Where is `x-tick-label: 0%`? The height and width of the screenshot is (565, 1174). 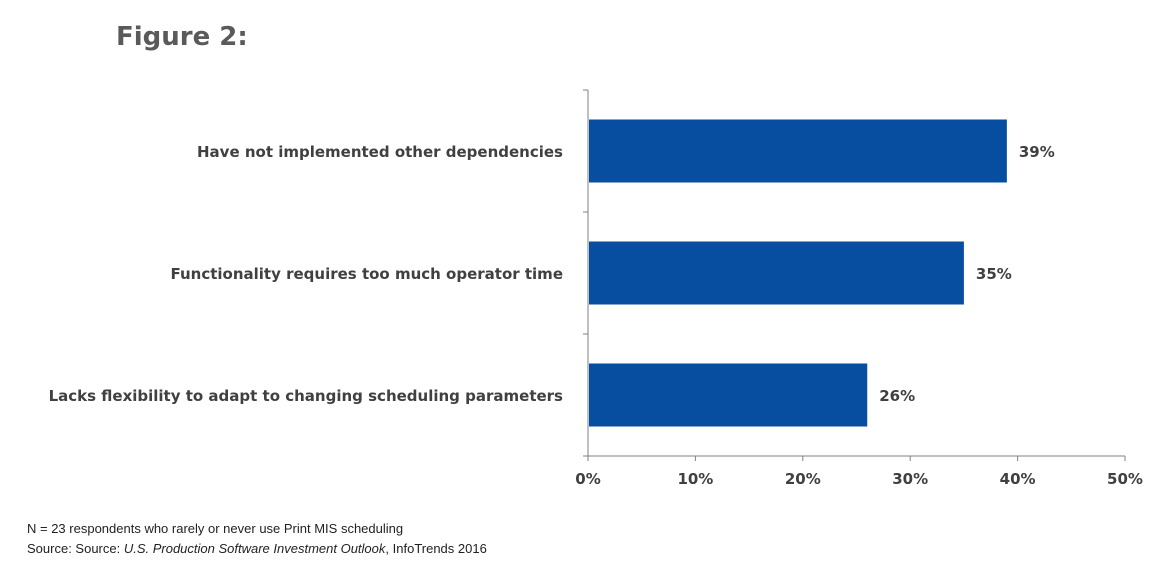
x-tick-label: 0% is located at coordinates (587, 479).